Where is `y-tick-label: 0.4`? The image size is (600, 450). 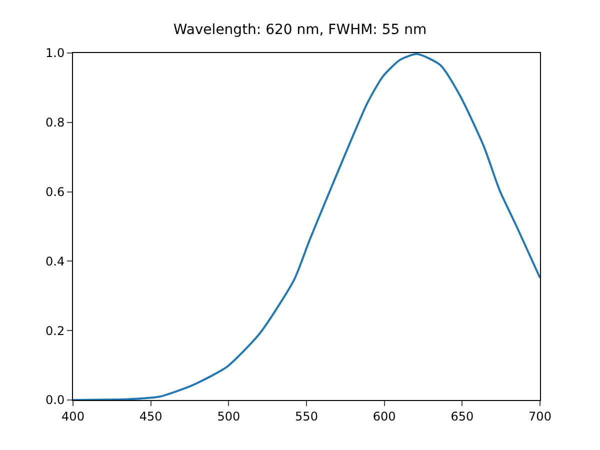
y-tick-label: 0.4 is located at coordinates (55, 261).